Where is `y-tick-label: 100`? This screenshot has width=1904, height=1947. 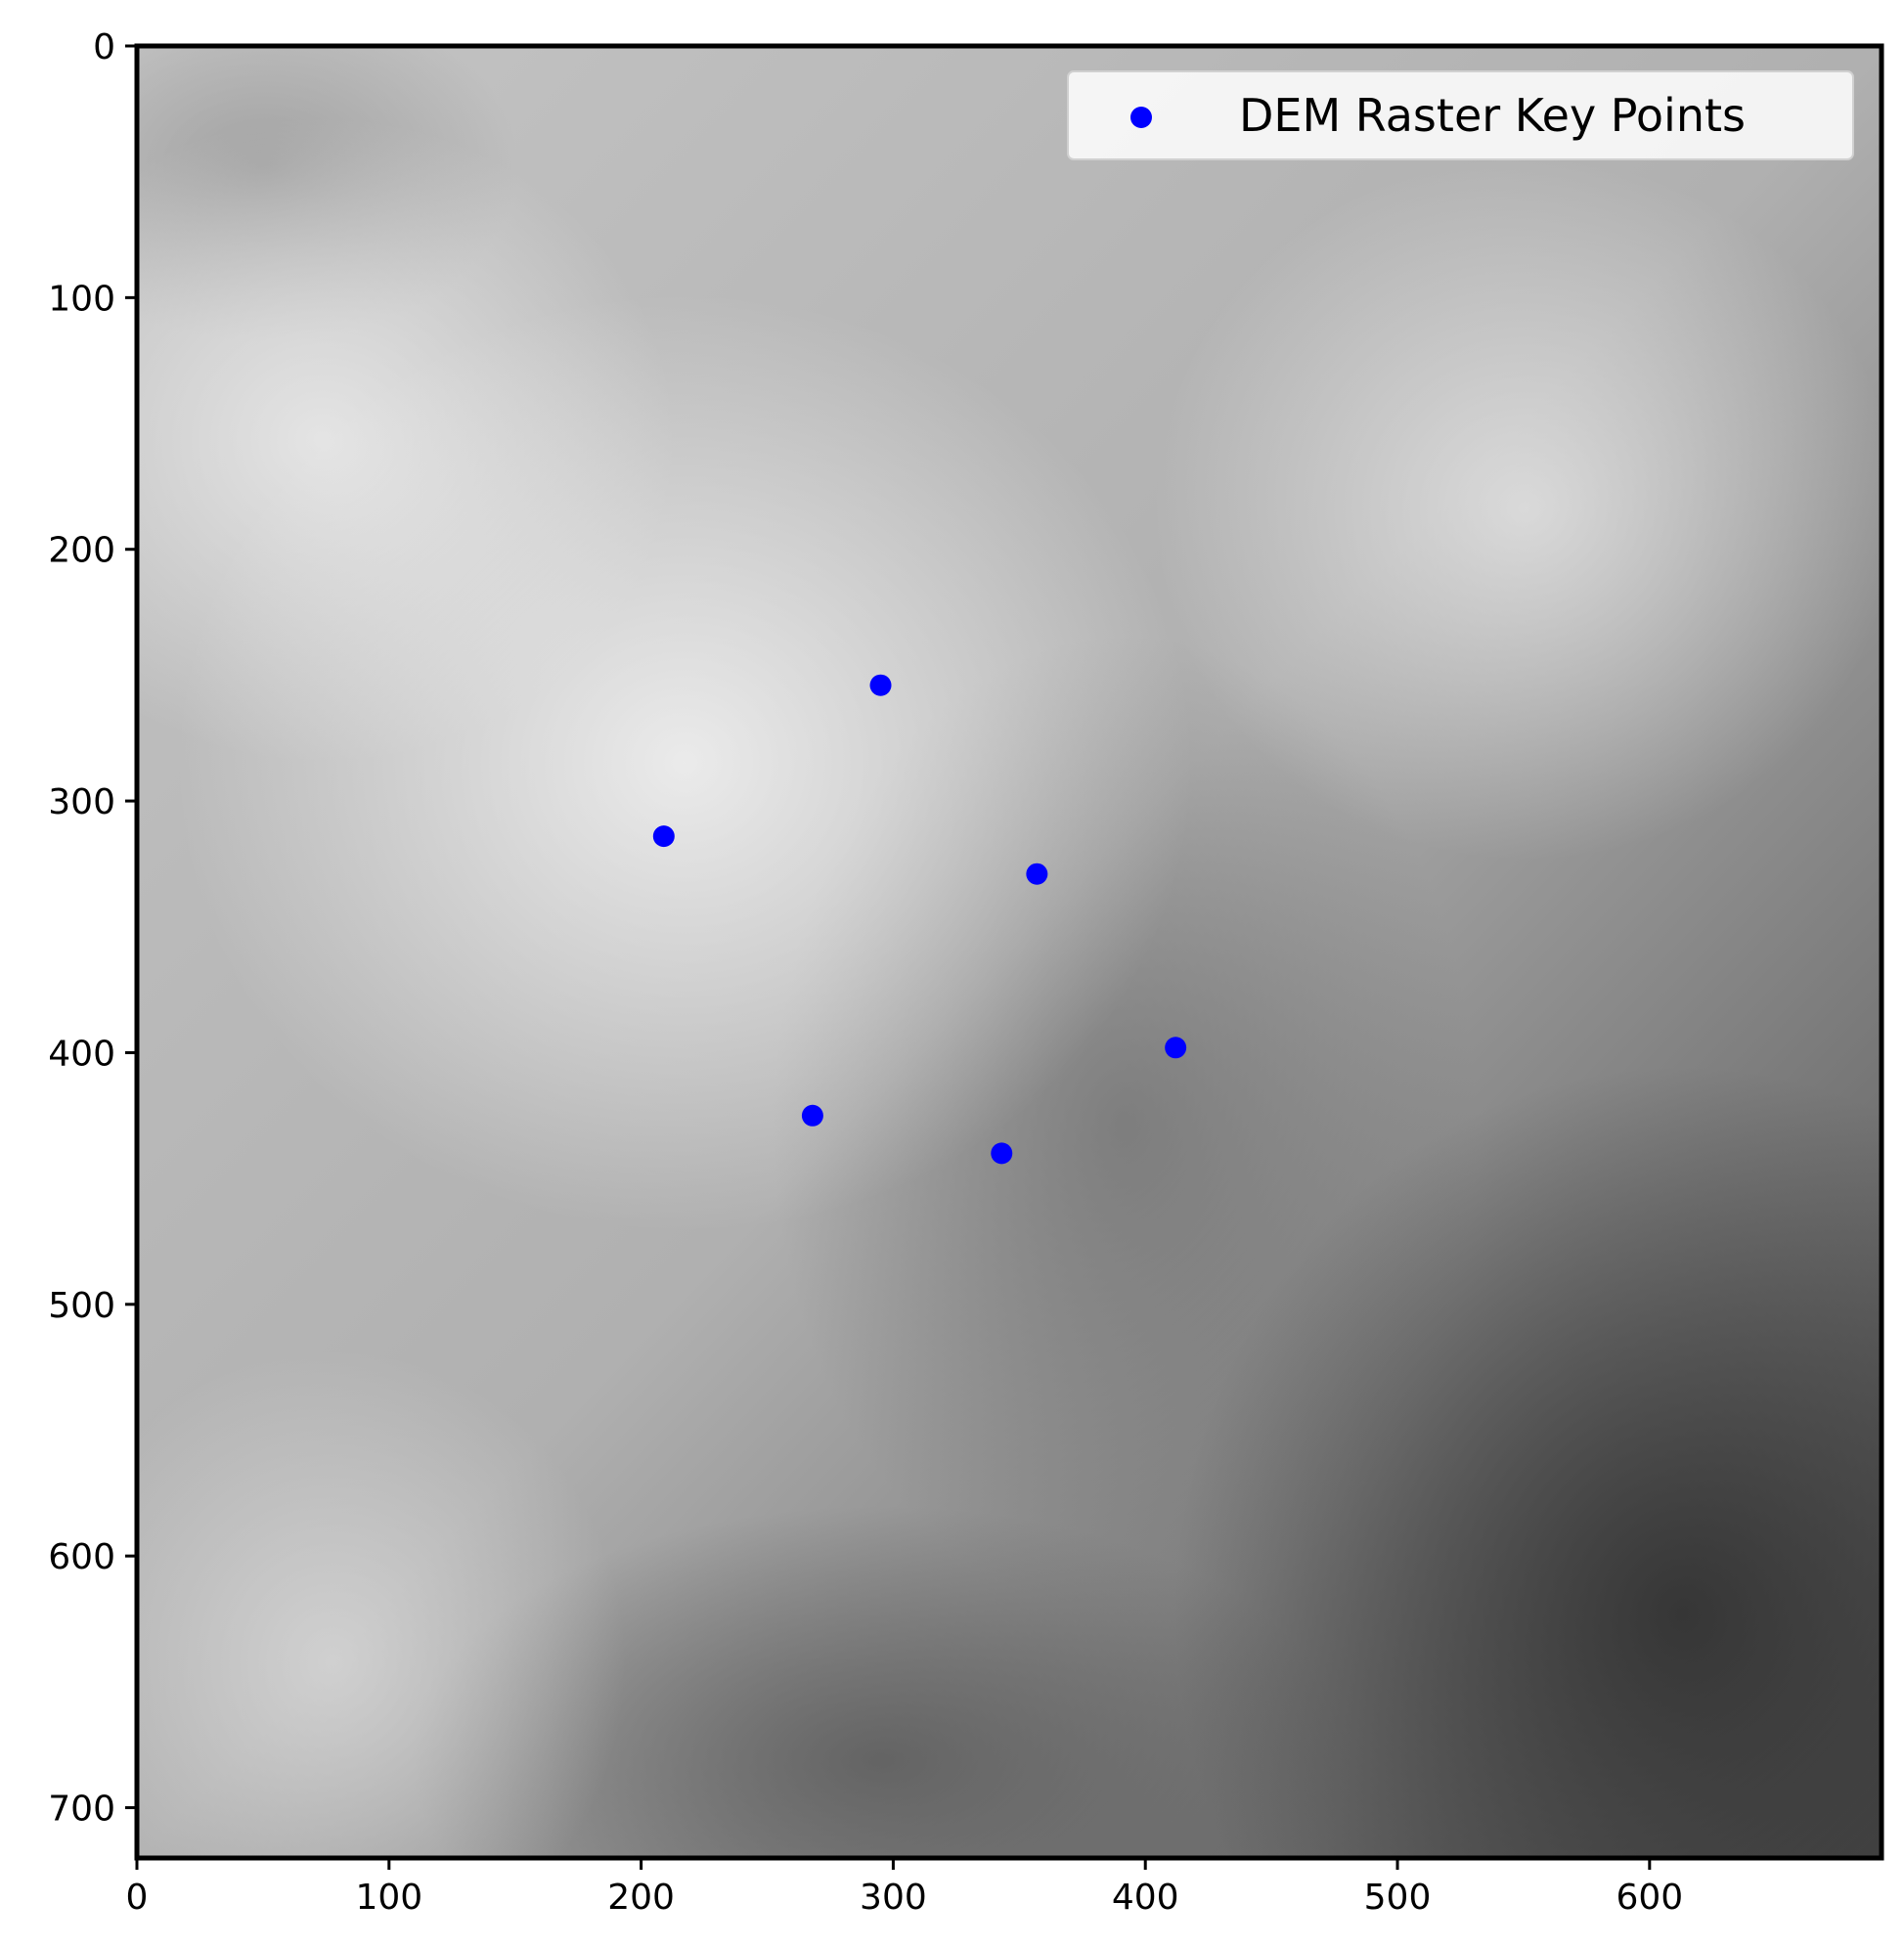 y-tick-label: 100 is located at coordinates (81, 299).